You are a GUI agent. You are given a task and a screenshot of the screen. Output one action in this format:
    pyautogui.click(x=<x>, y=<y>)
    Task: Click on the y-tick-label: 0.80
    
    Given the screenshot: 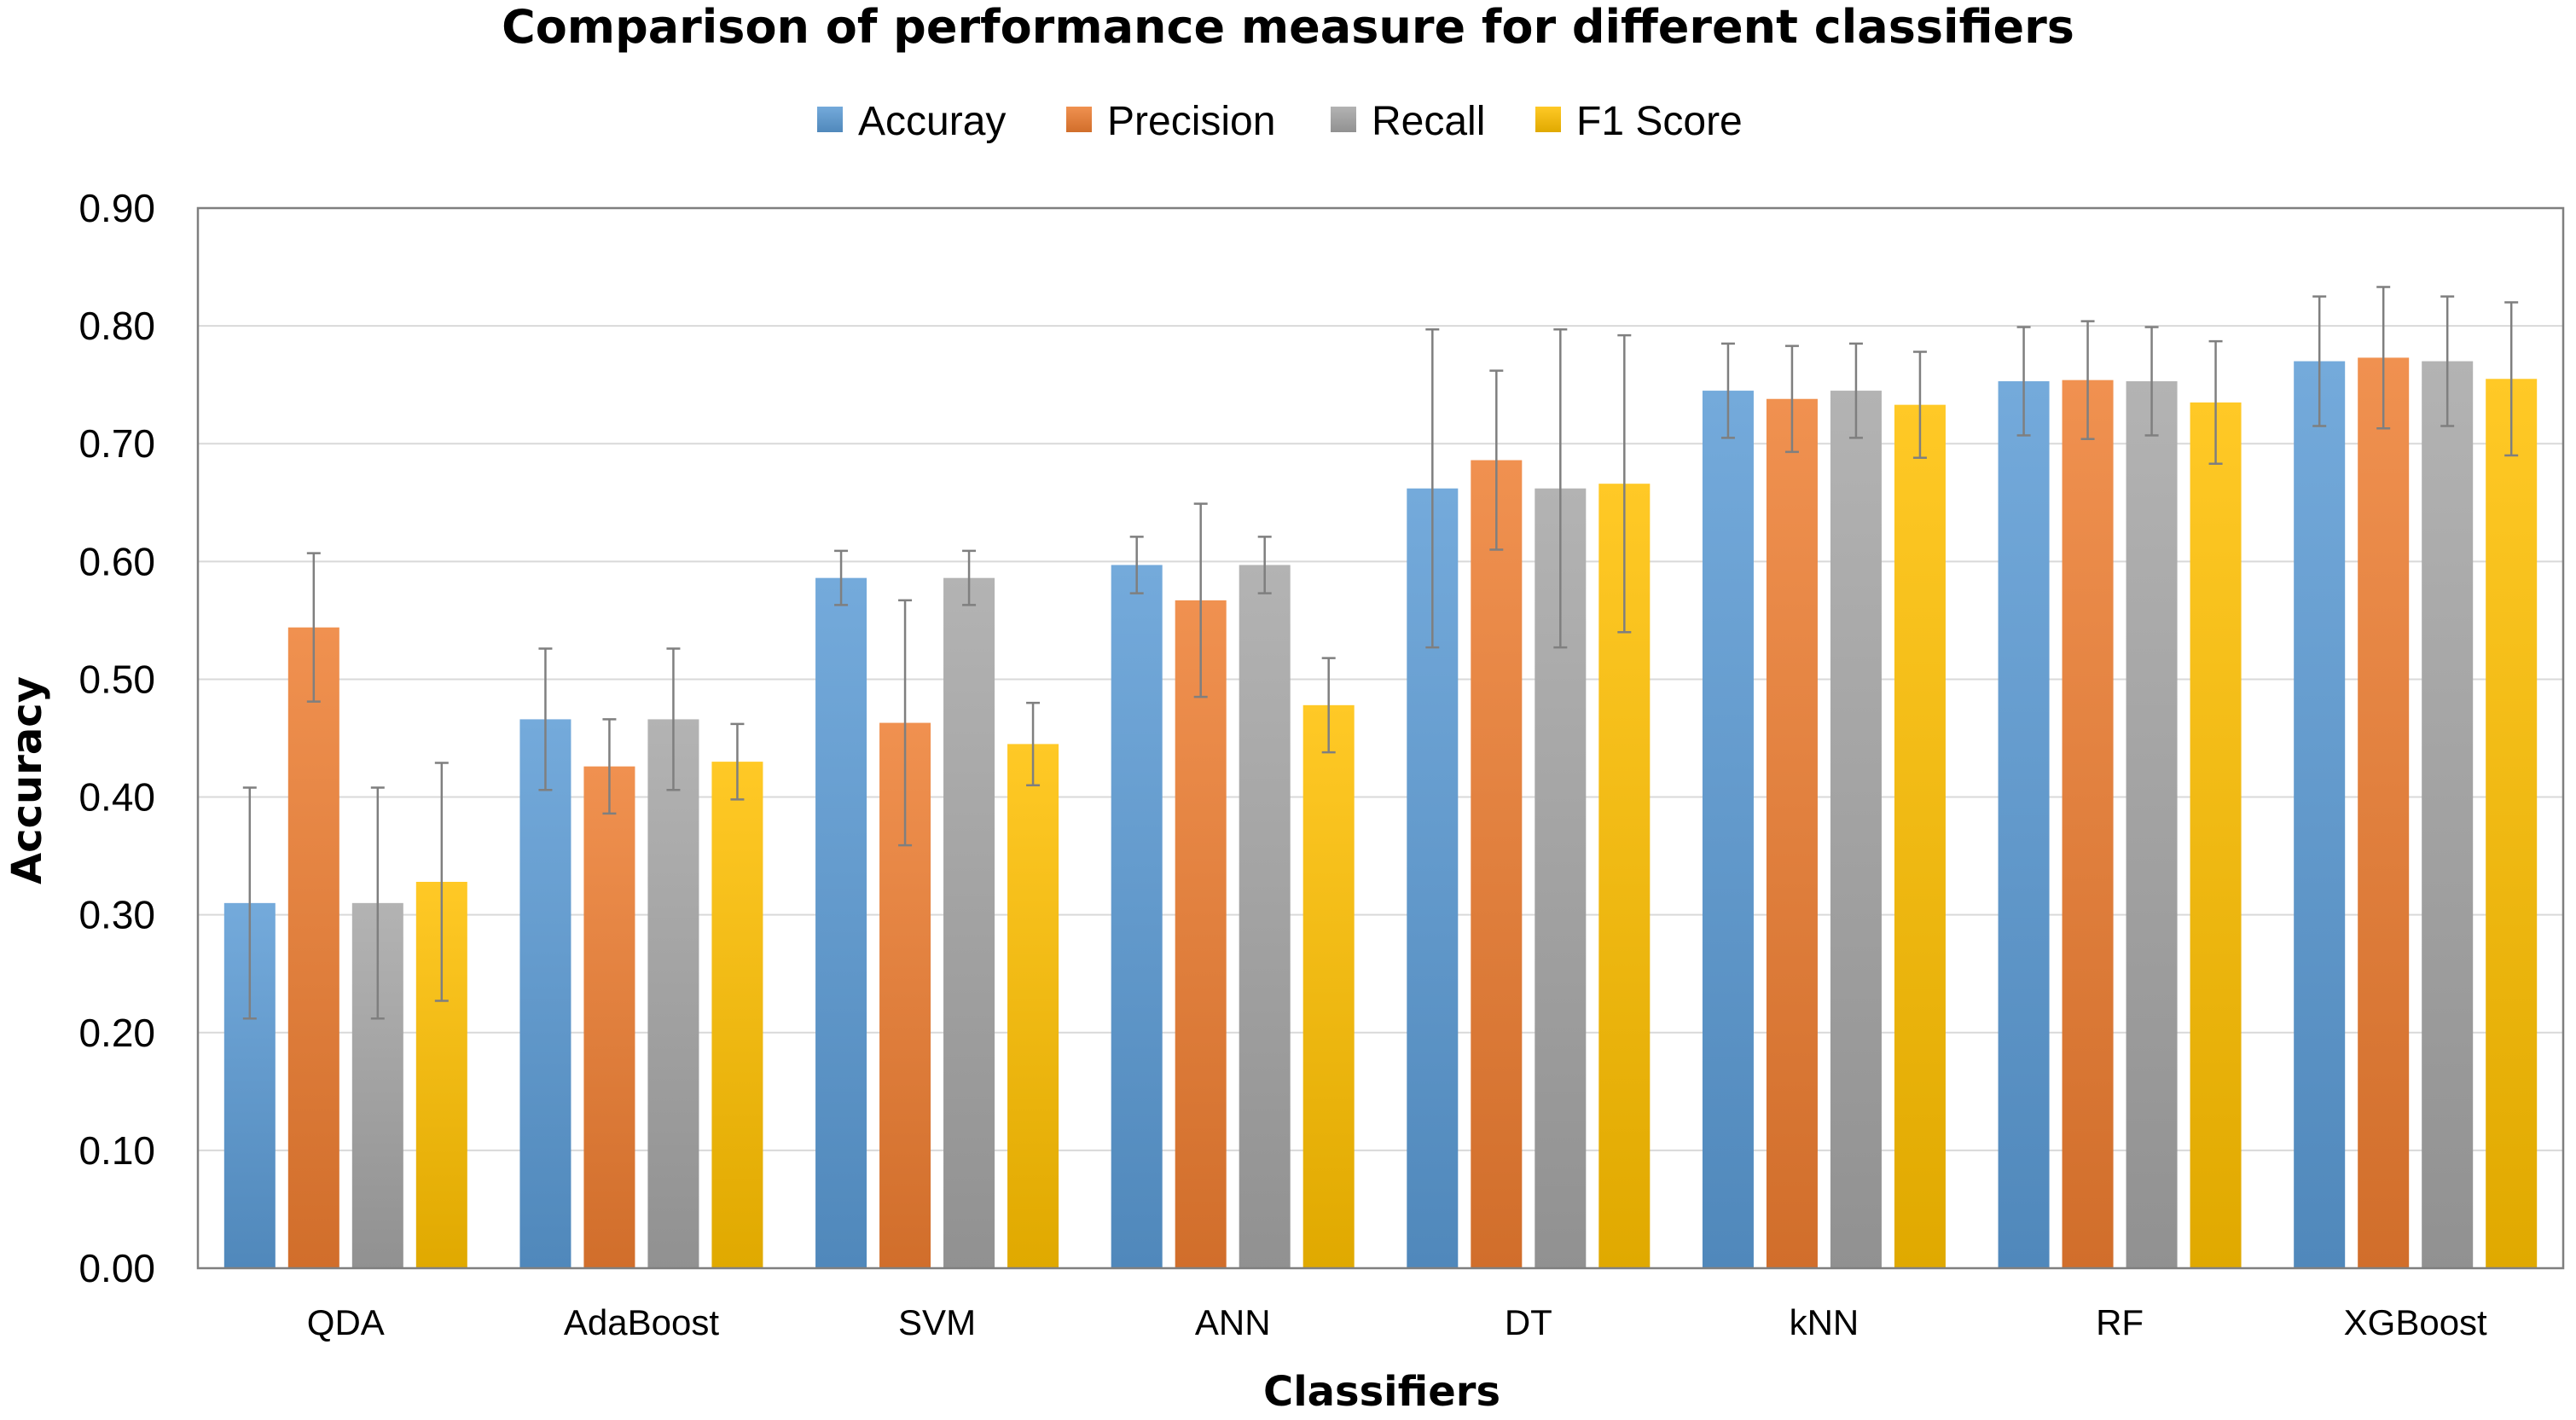 What is the action you would take?
    pyautogui.click(x=116, y=326)
    